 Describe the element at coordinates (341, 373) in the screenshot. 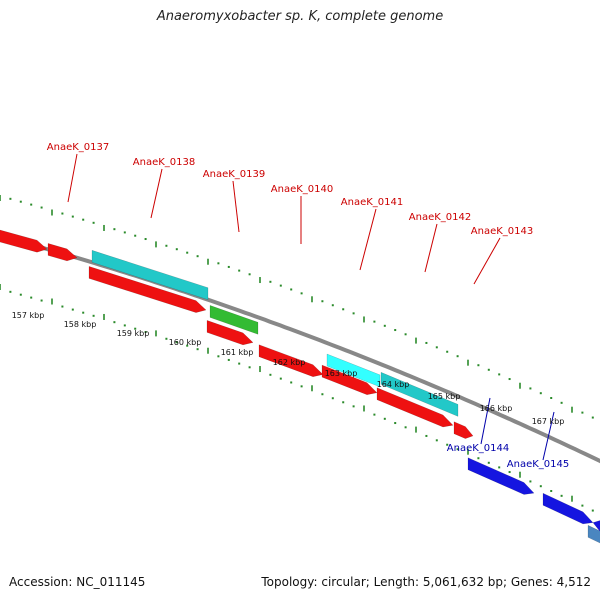

I see `kbp-label: 163 kbp` at that location.